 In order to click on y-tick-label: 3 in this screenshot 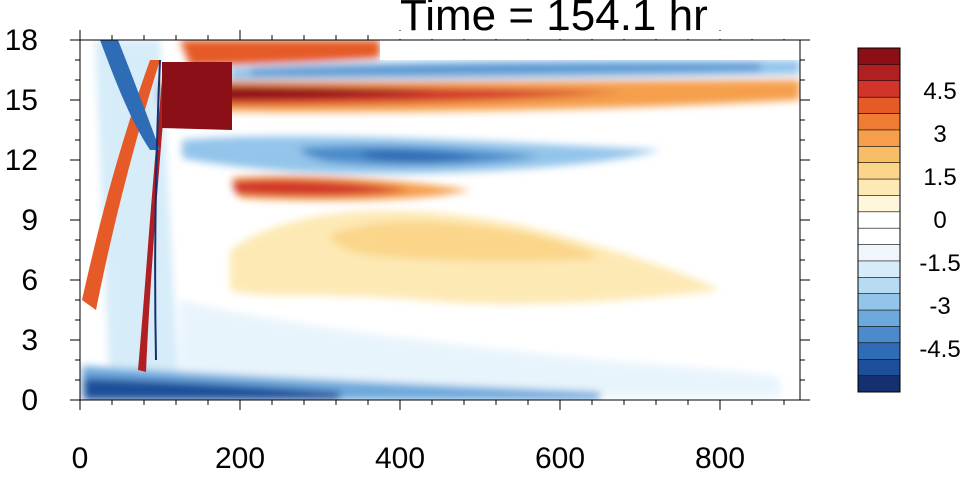, I will do `click(29, 340)`.